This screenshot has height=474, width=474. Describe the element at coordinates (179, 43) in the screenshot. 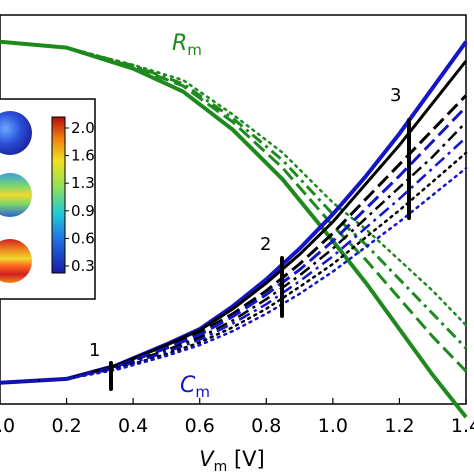

I see `label-rm-symbol: R` at that location.